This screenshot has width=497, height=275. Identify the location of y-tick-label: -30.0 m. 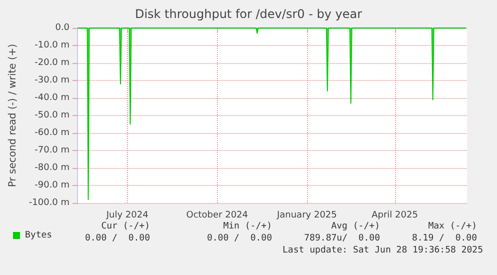
(52, 81).